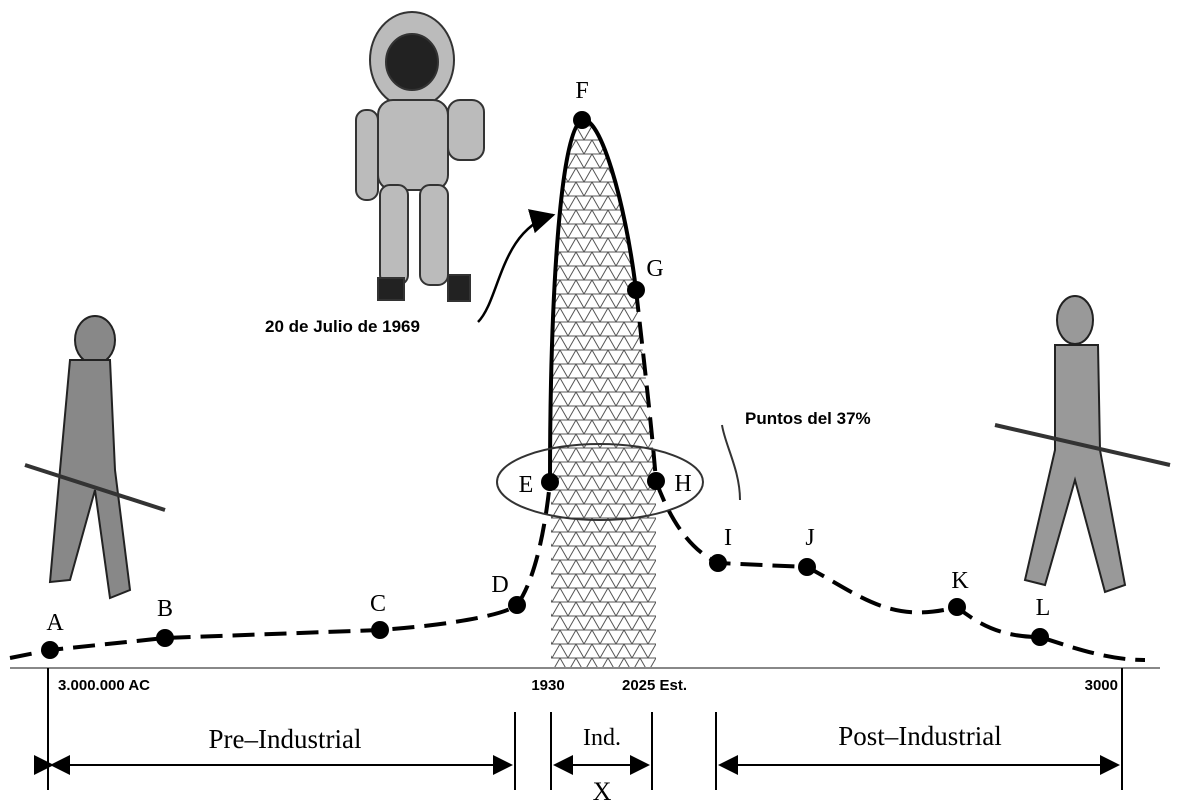 The width and height of the screenshot is (1179, 801). What do you see at coordinates (682, 484) in the screenshot?
I see `point-label: H` at bounding box center [682, 484].